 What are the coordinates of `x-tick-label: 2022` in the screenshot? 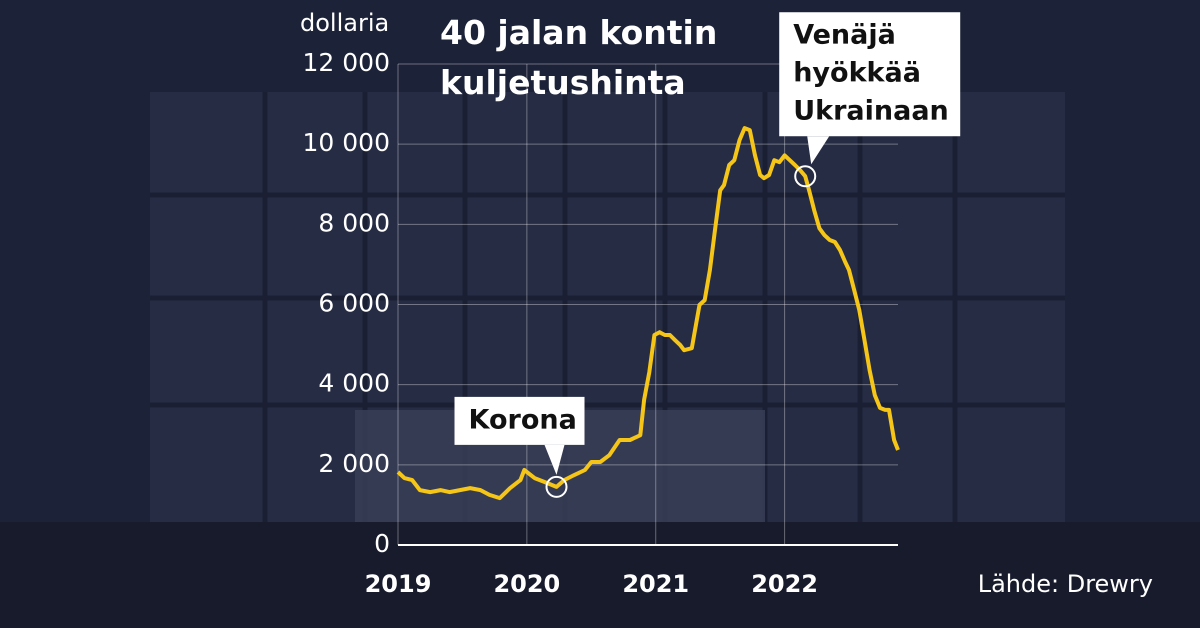 It's located at (784, 584).